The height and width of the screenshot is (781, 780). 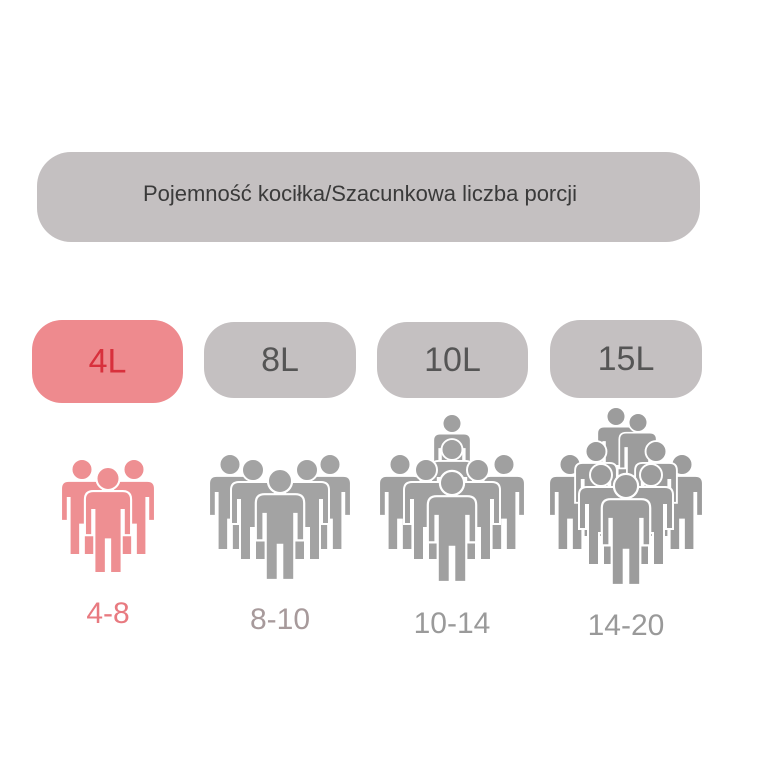 What do you see at coordinates (107, 613) in the screenshot?
I see `servings-label: 4-8` at bounding box center [107, 613].